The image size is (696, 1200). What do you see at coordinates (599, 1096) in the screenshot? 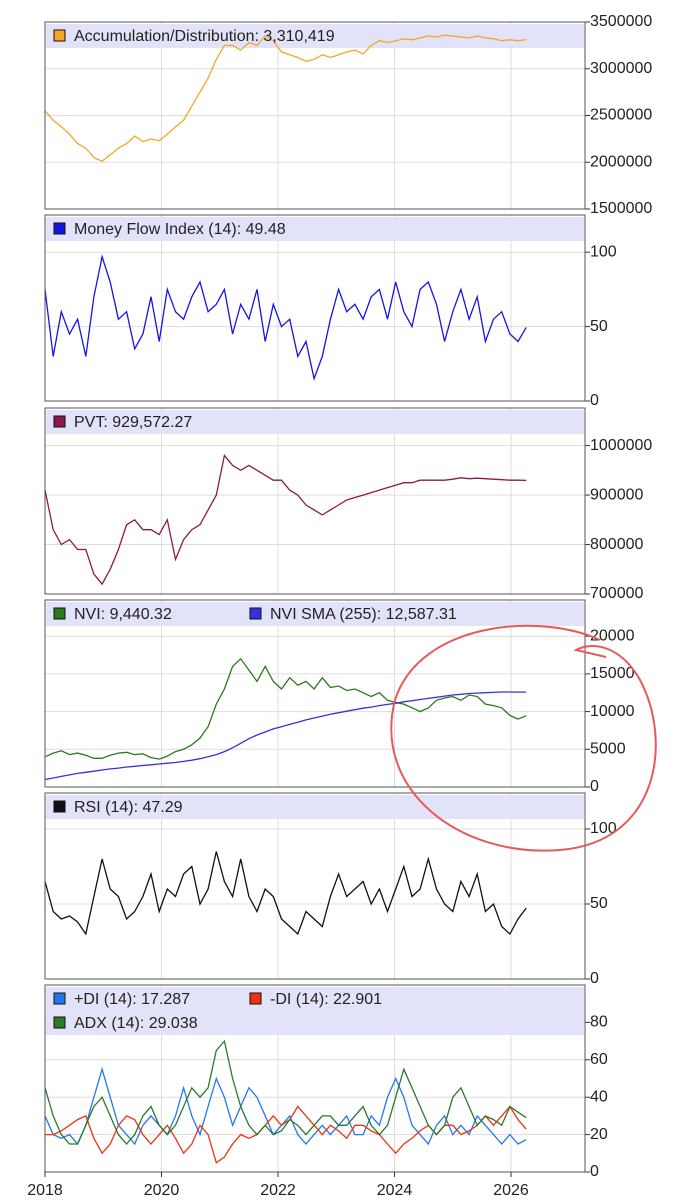
I see `y-tick-label: 40` at bounding box center [599, 1096].